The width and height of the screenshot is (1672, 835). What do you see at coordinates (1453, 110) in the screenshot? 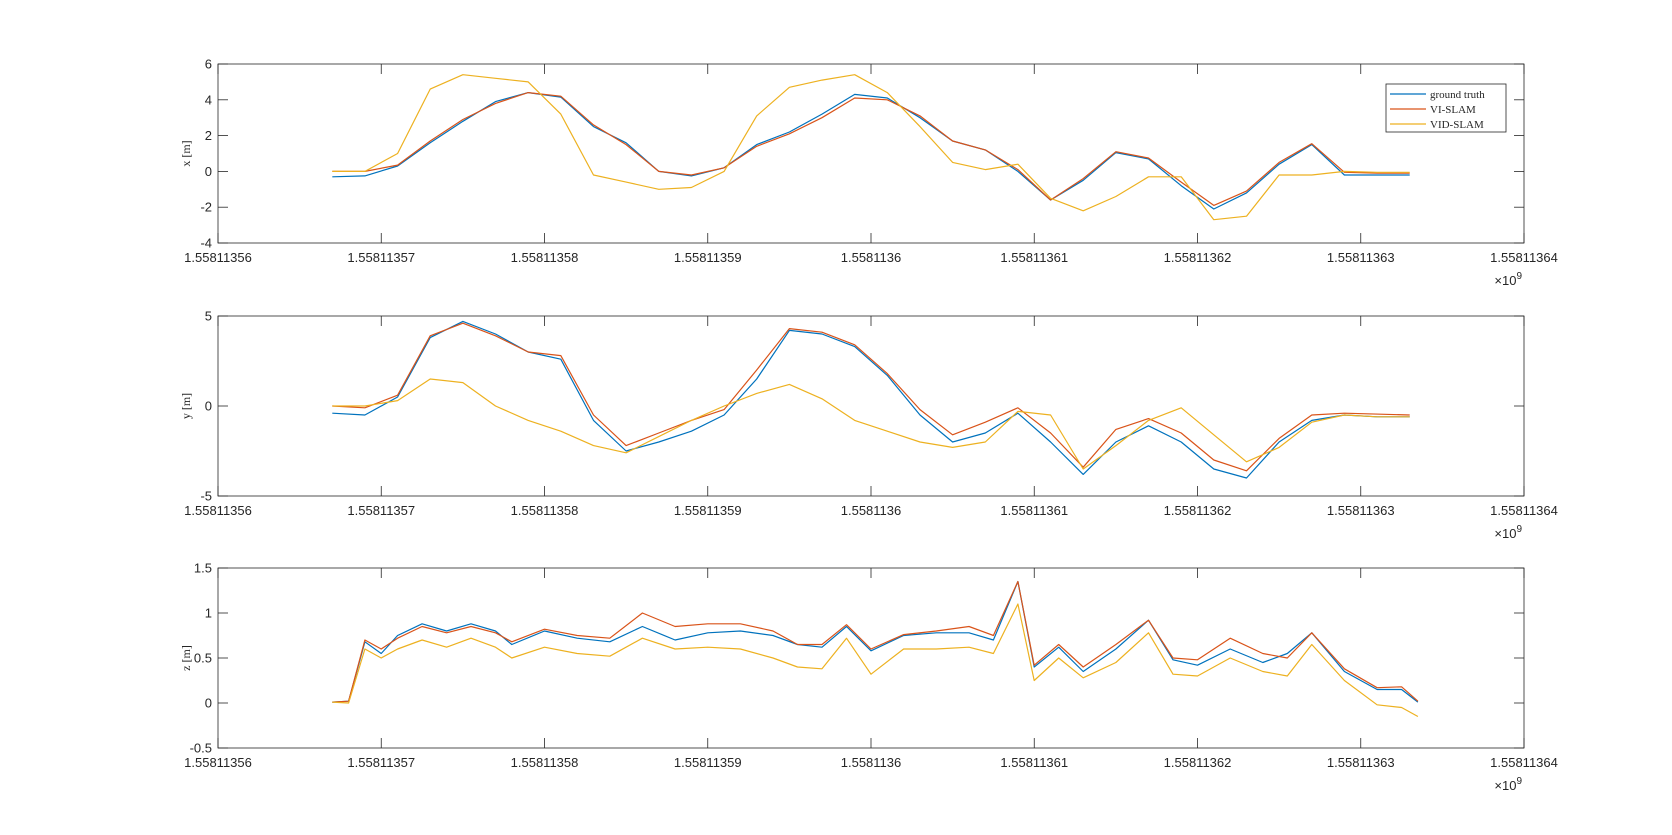
I see `legend-label-vi-slam: VI-SLAM` at bounding box center [1453, 110].